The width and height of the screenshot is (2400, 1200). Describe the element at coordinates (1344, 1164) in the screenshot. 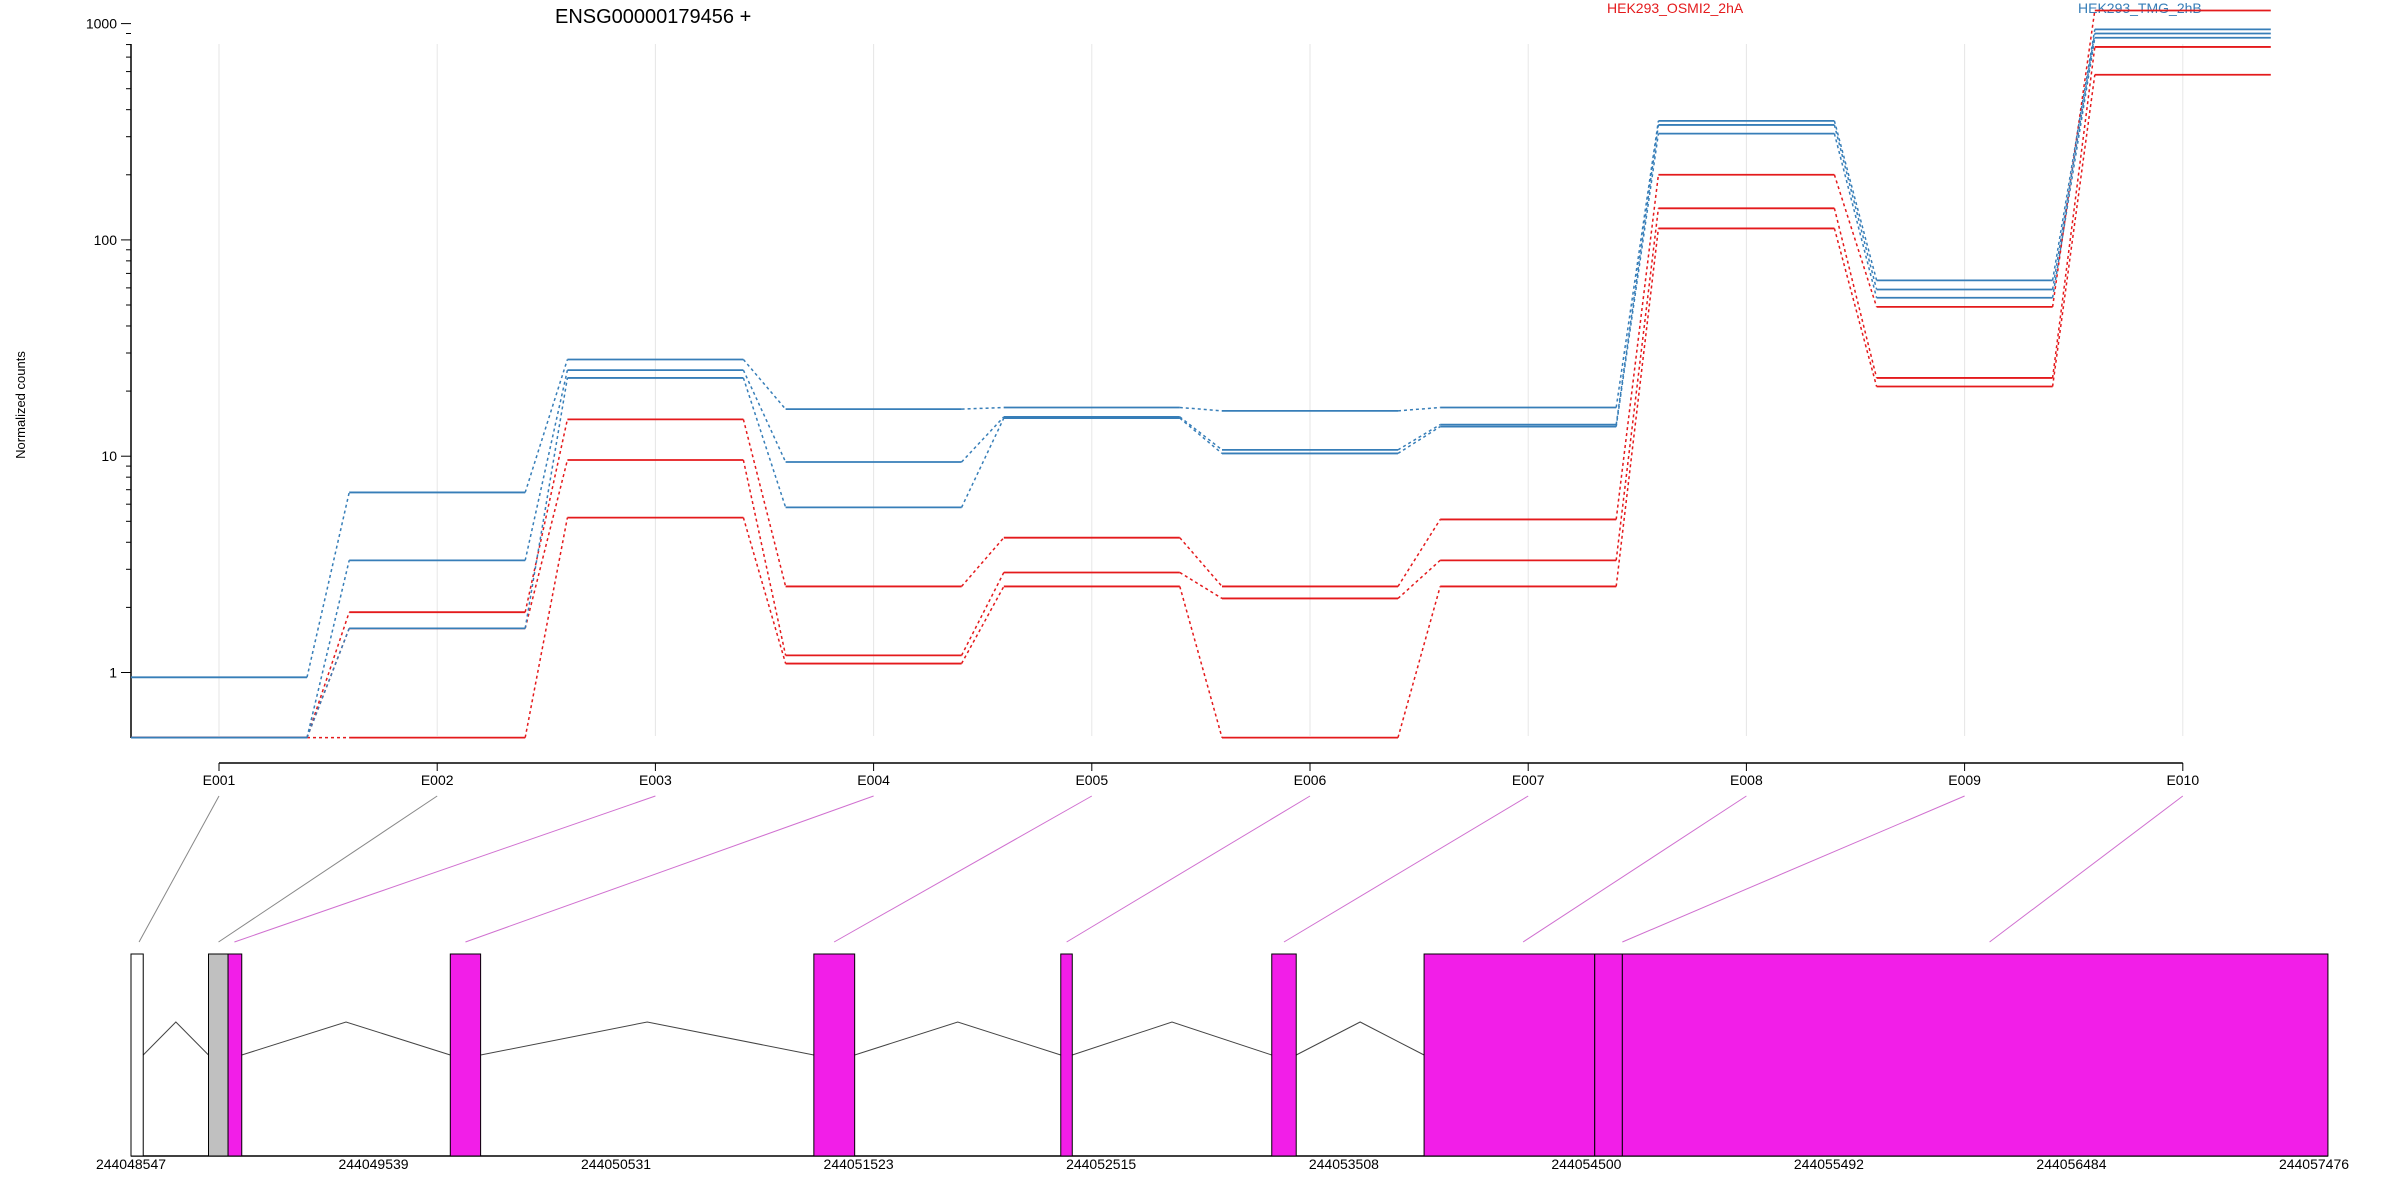

I see `coordinate-label: 244053508` at that location.